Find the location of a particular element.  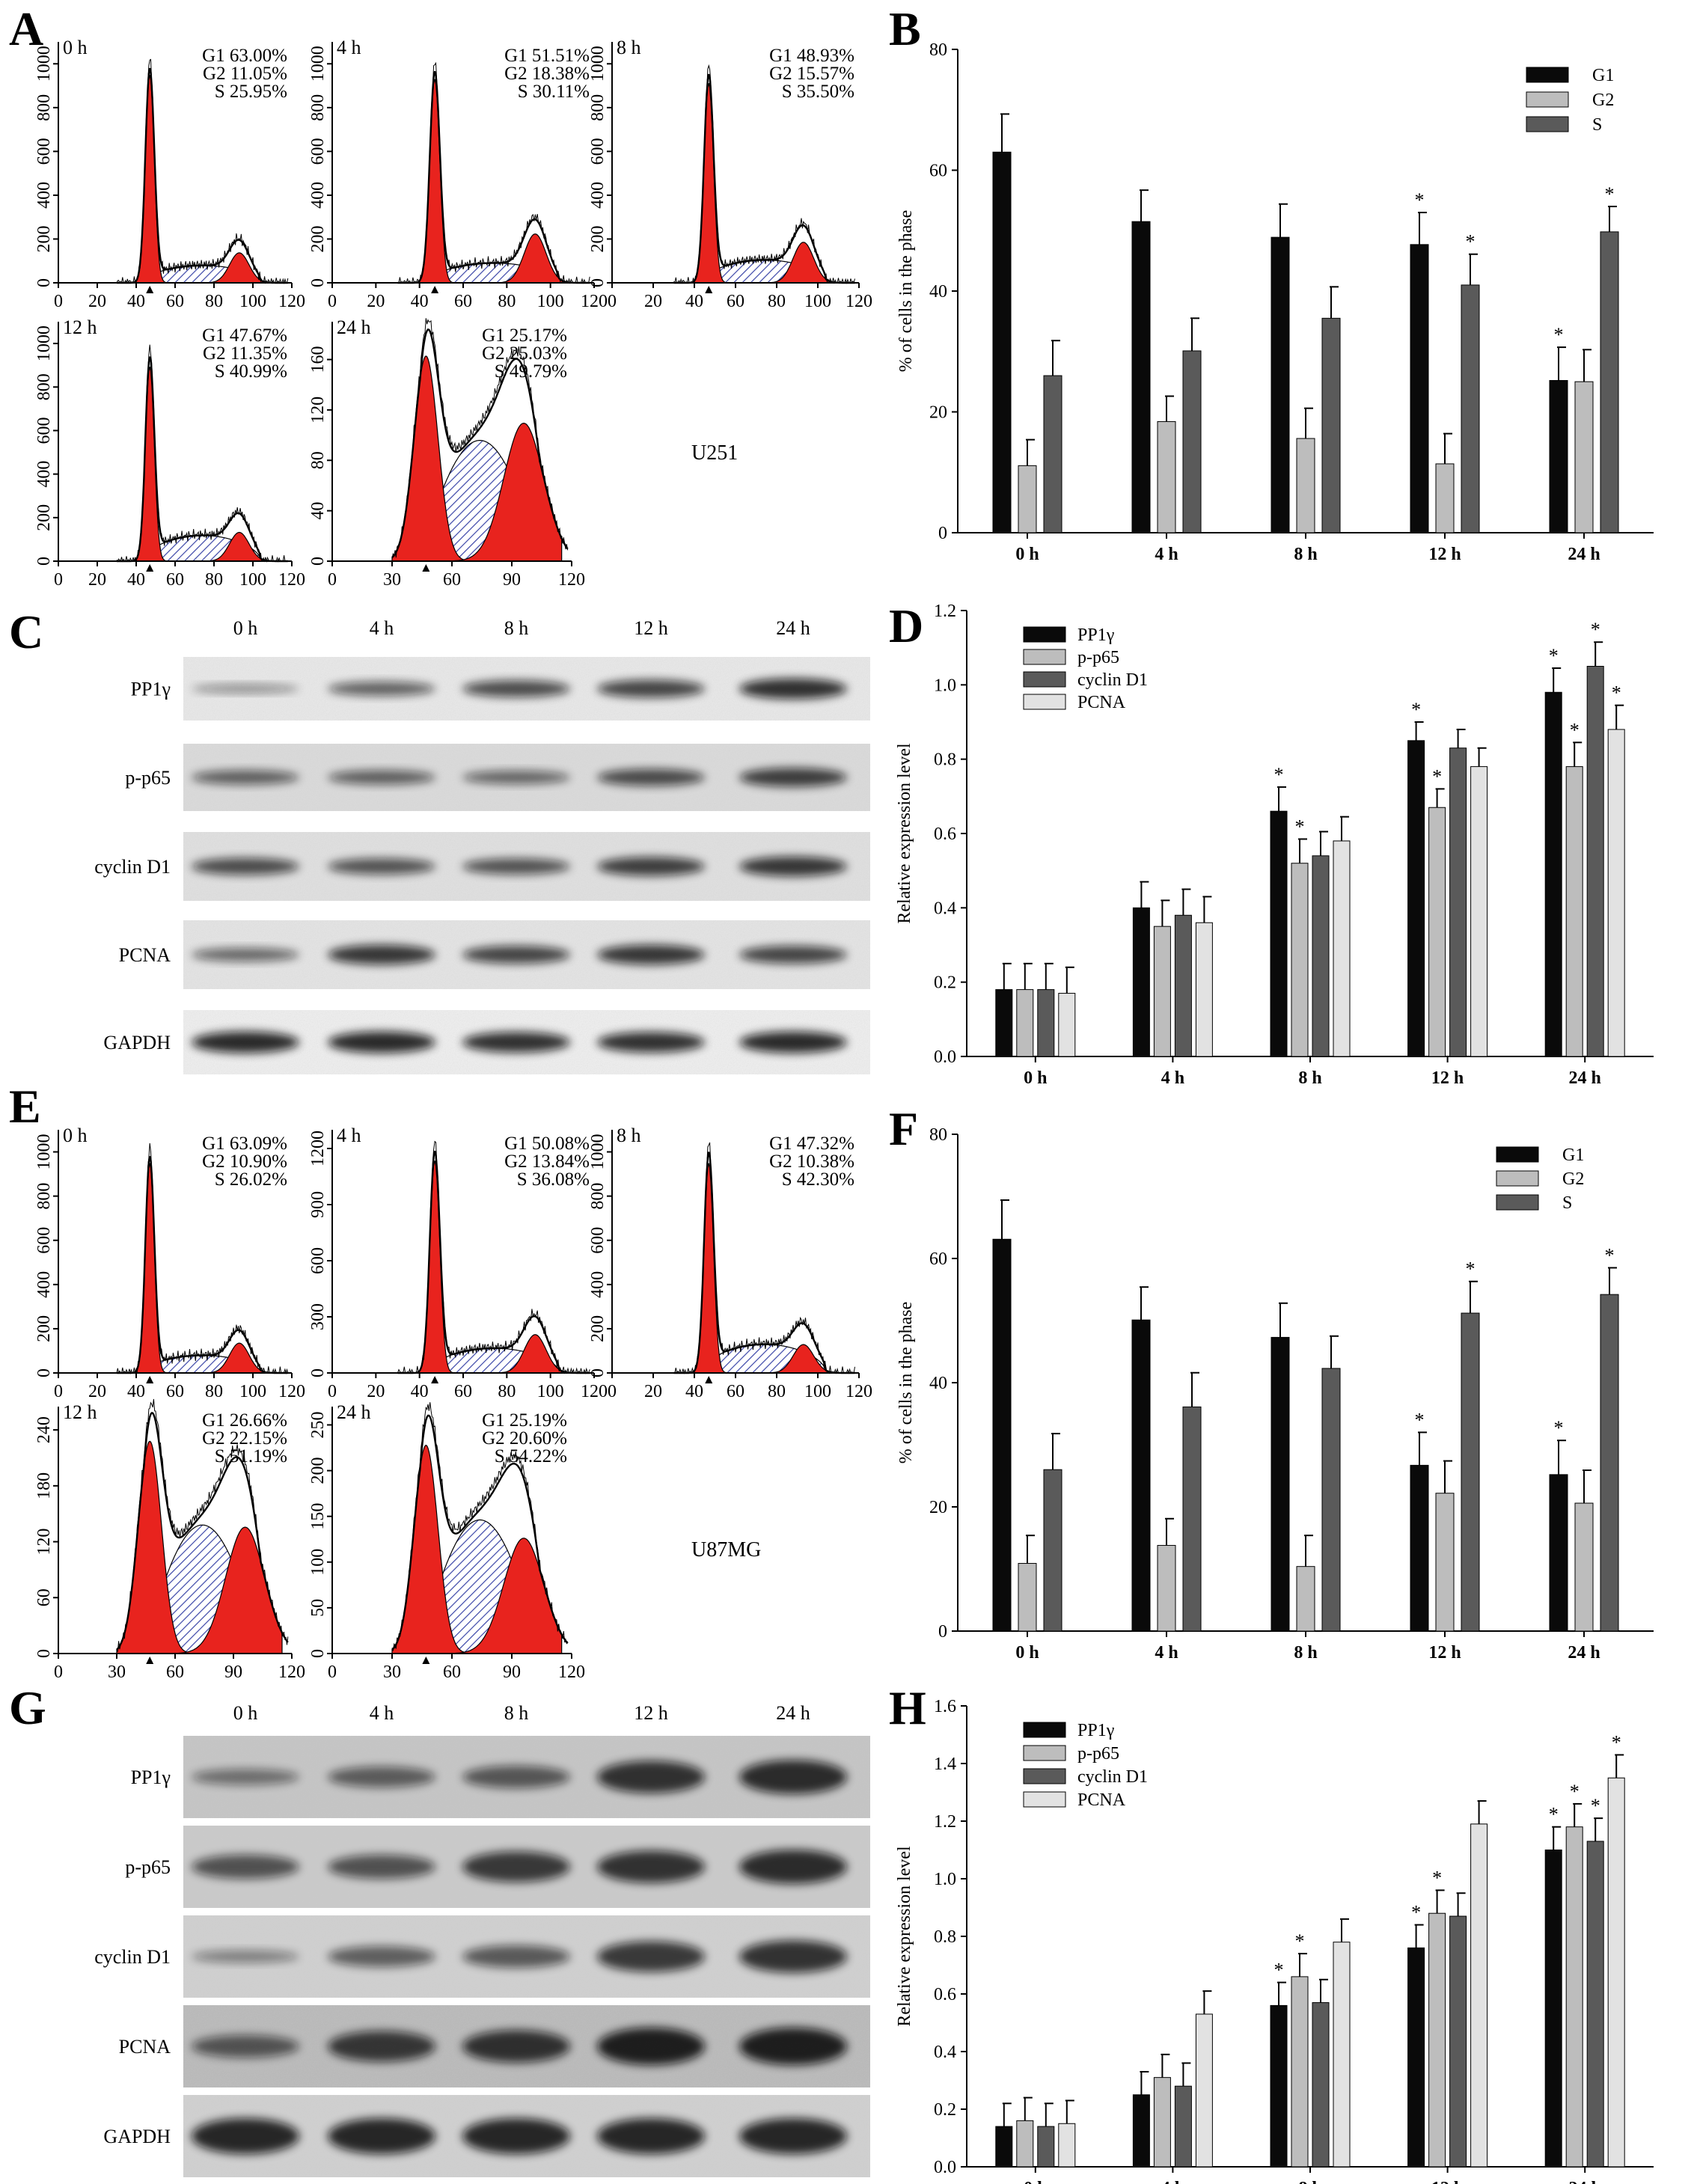

histogram-x-tick-label: 0 is located at coordinates (59, 1391).